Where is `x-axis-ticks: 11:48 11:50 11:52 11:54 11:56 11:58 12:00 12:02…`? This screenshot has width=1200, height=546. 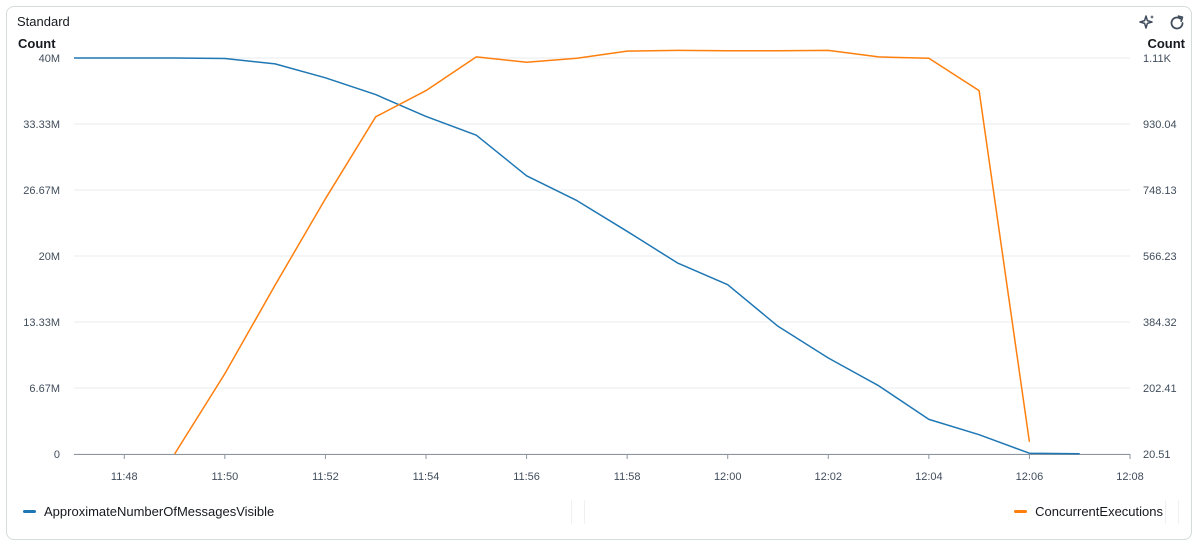 x-axis-ticks: 11:48 11:50 11:52 11:54 11:56 11:58 12:00 12:02… is located at coordinates (609, 468).